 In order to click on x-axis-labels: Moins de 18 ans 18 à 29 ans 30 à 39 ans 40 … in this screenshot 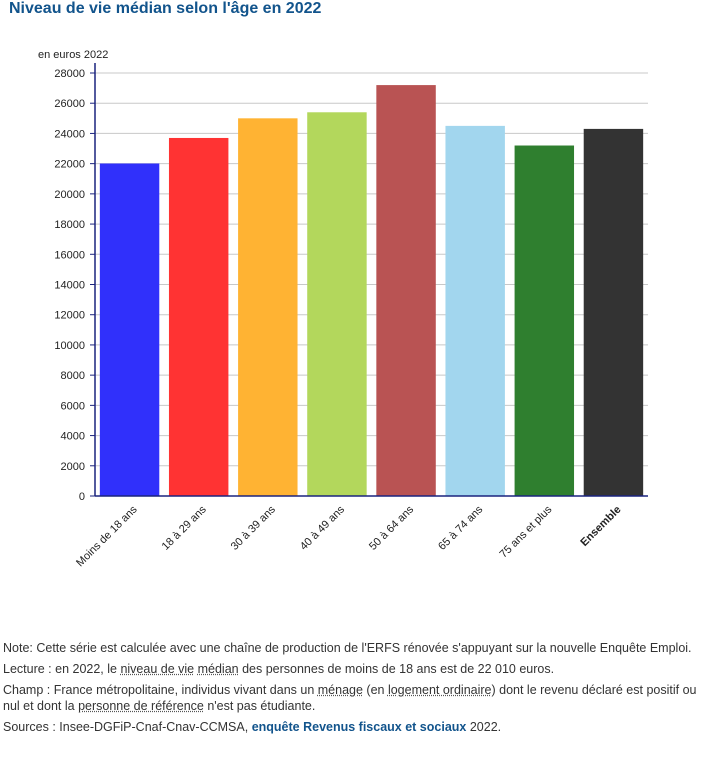, I will do `click(348, 536)`.